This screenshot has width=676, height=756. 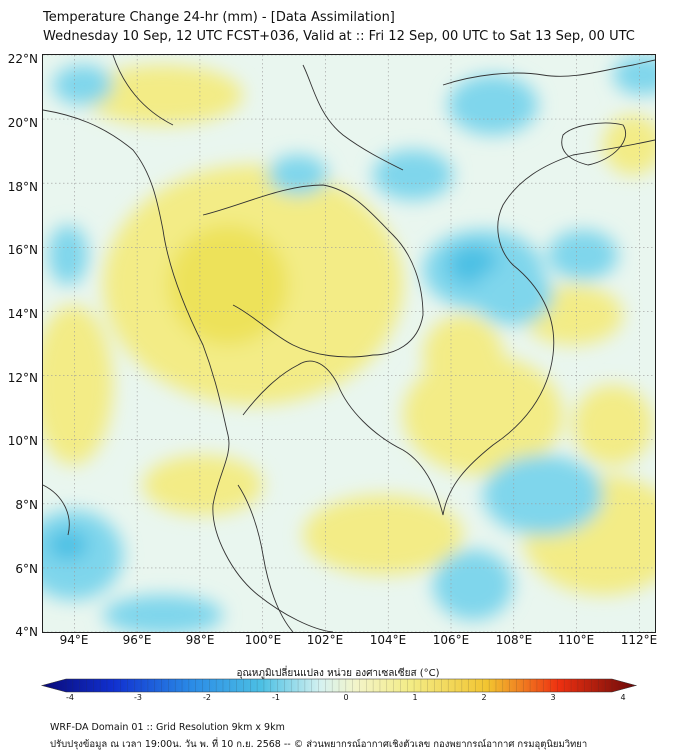 What do you see at coordinates (26, 632) in the screenshot?
I see `lat-label-4n: 4°N` at bounding box center [26, 632].